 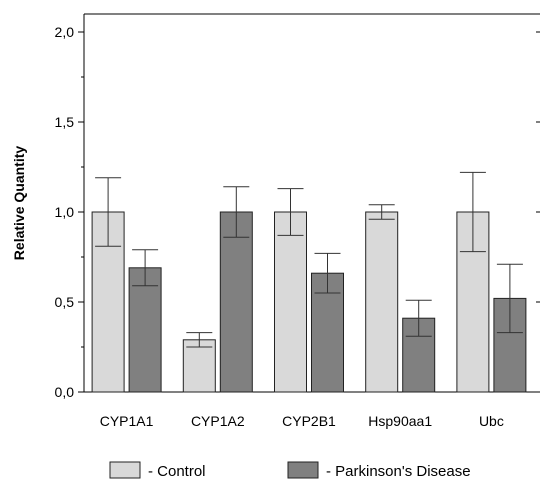 What do you see at coordinates (65, 212) in the screenshot?
I see `y-tick-label: 1,0` at bounding box center [65, 212].